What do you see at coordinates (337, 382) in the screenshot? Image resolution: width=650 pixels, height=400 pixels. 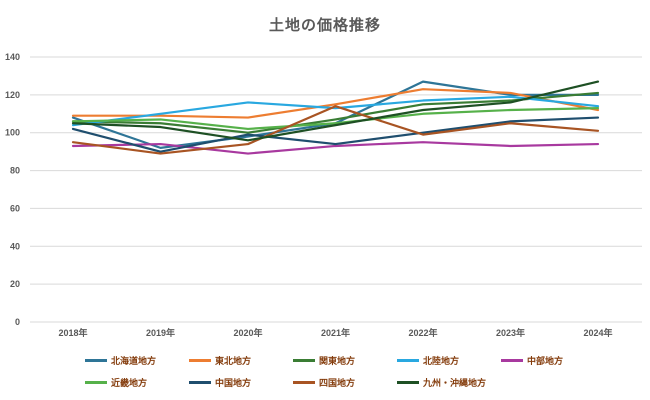 I see `legend-label: 四国地方` at bounding box center [337, 382].